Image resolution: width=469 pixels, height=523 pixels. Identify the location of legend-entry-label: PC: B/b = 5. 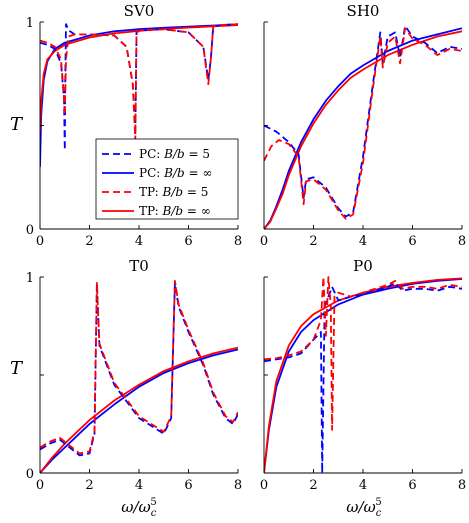
(174, 154).